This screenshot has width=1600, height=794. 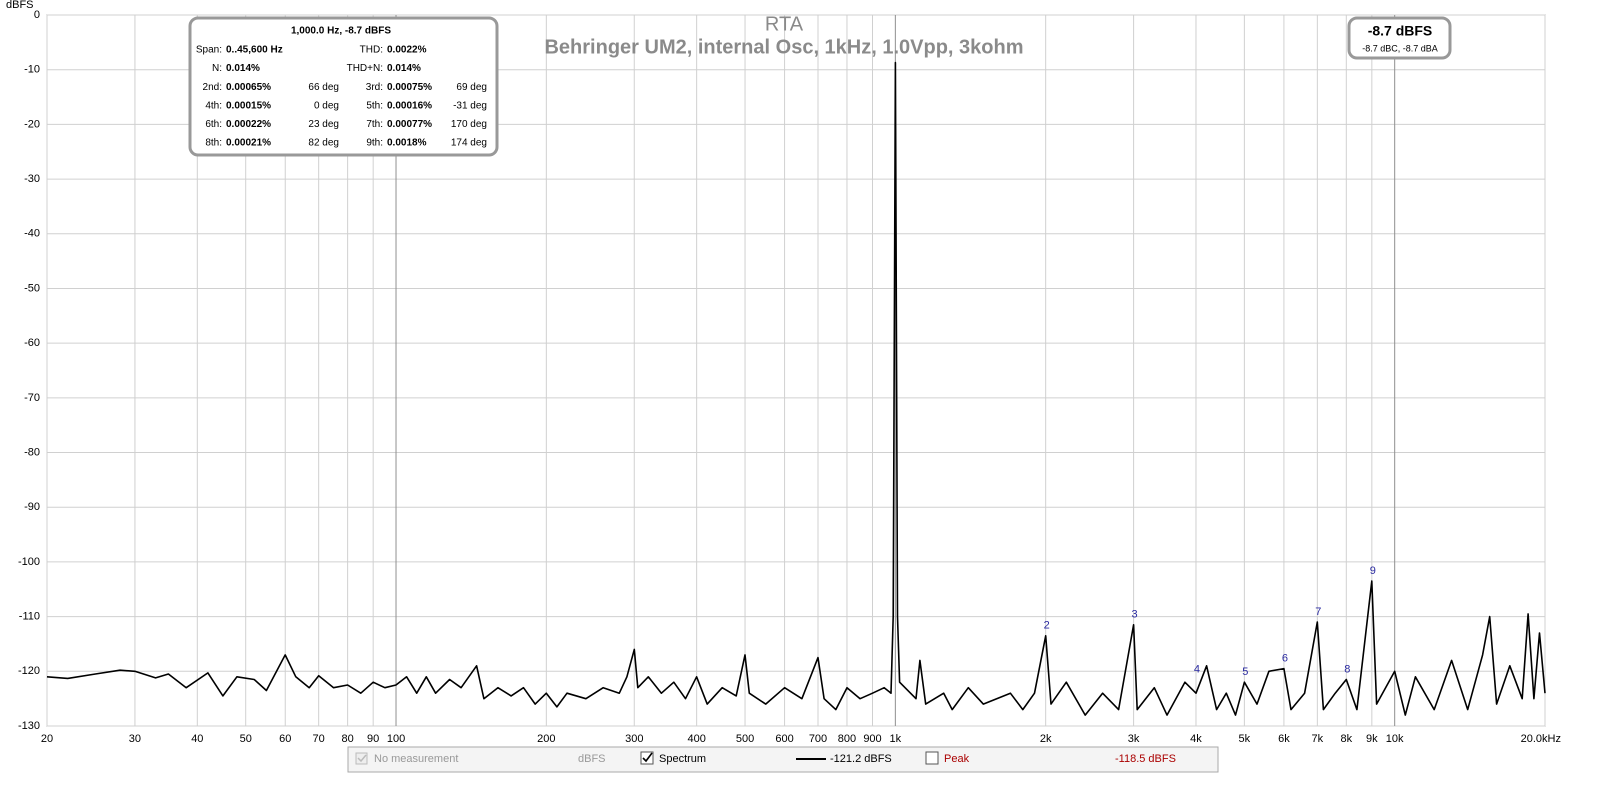 What do you see at coordinates (29, 617) in the screenshot?
I see `y-tick-label: -110` at bounding box center [29, 617].